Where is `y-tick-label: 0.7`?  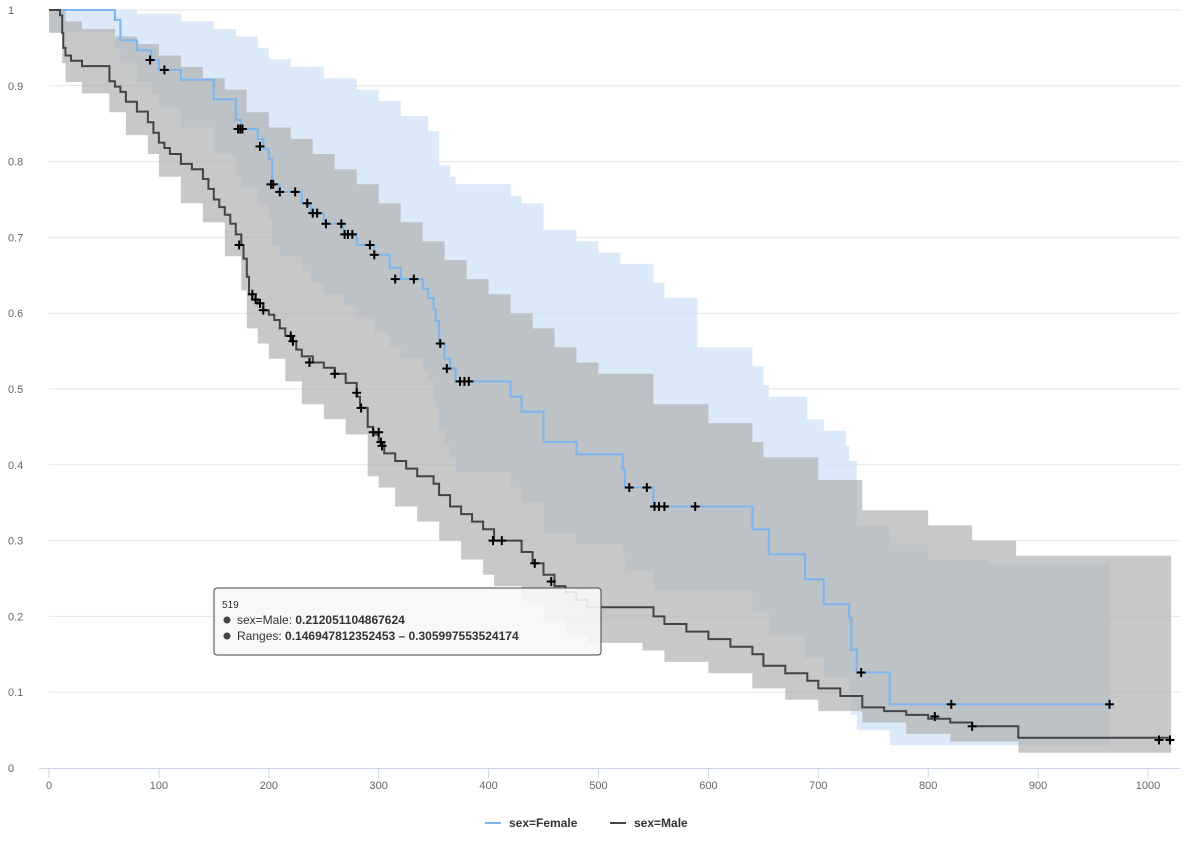
y-tick-label: 0.7 is located at coordinates (15, 238).